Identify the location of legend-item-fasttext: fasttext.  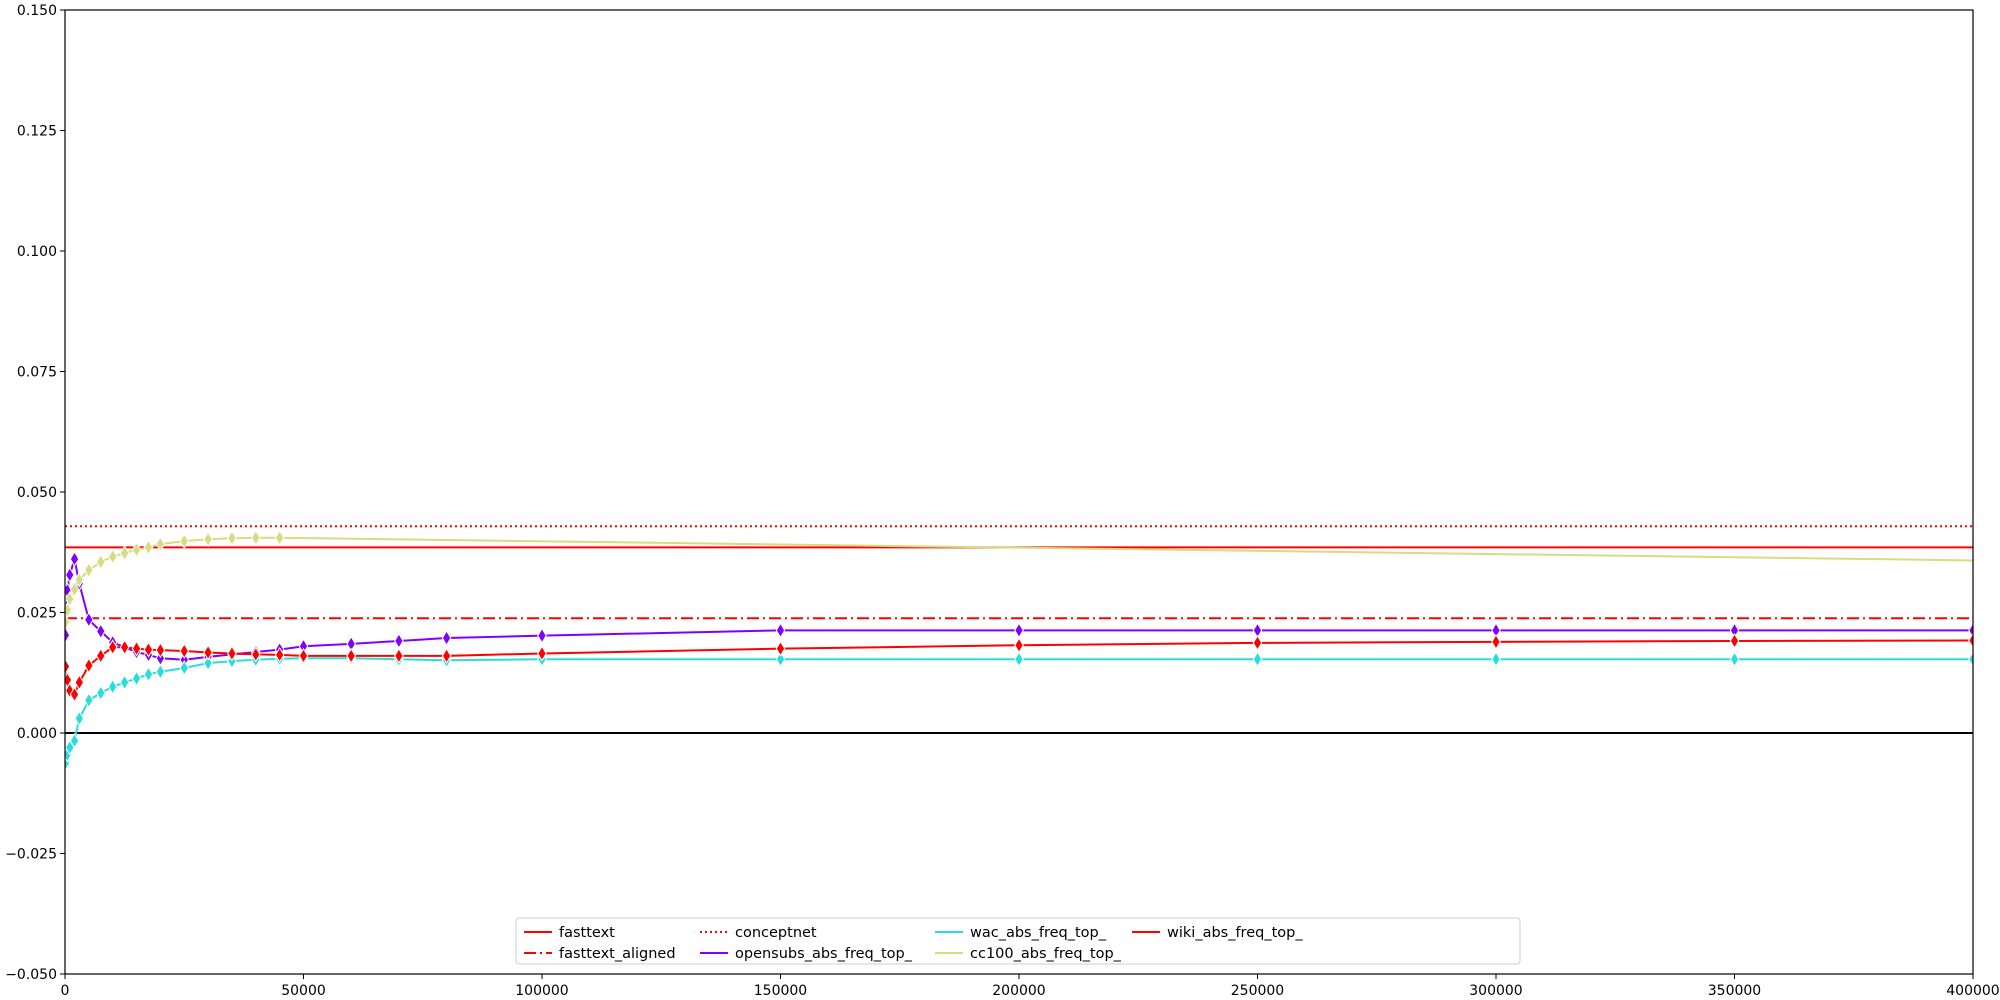
(569, 933).